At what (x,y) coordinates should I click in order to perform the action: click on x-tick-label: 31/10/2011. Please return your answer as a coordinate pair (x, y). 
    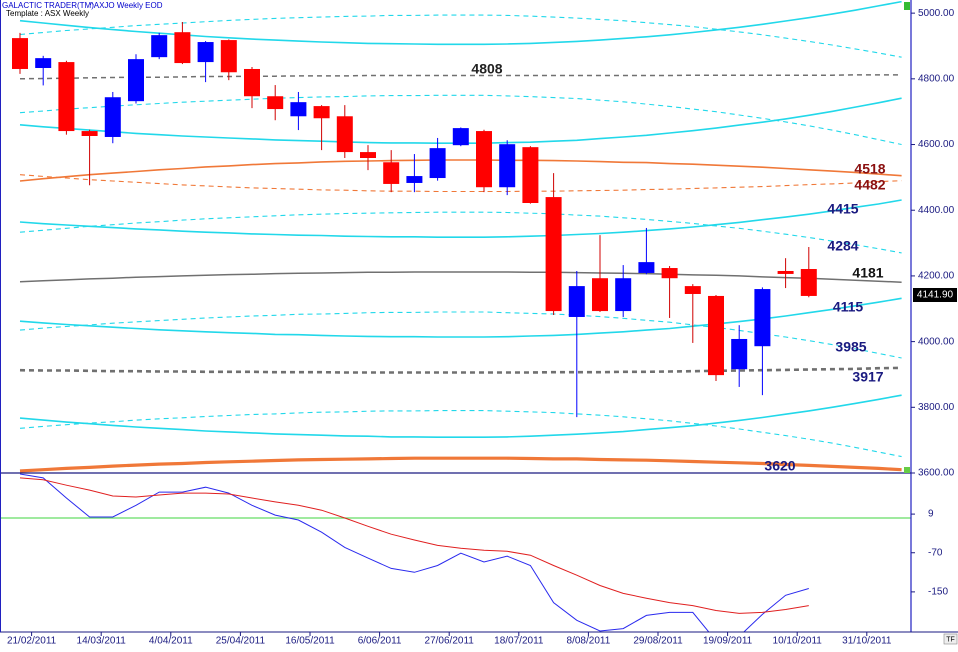
    Looking at the image, I should click on (867, 641).